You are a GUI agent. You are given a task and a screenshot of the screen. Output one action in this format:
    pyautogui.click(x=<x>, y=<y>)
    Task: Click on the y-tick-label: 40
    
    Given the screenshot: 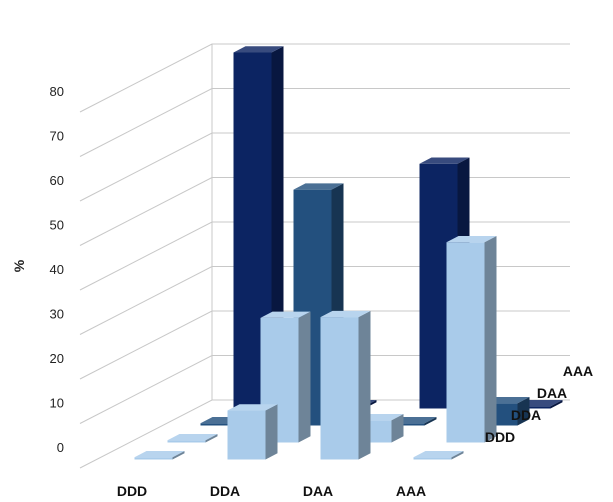 What is the action you would take?
    pyautogui.click(x=57, y=269)
    